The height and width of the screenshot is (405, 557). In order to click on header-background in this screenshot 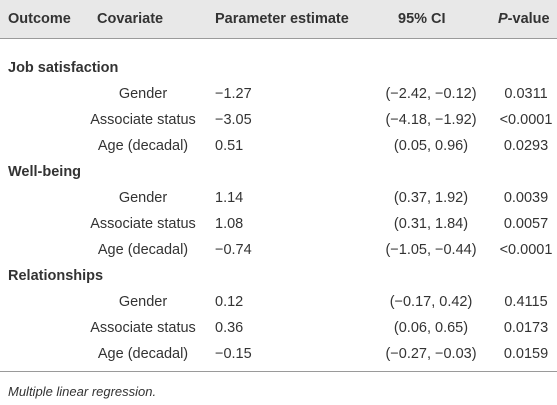, I will do `click(278, 19)`.